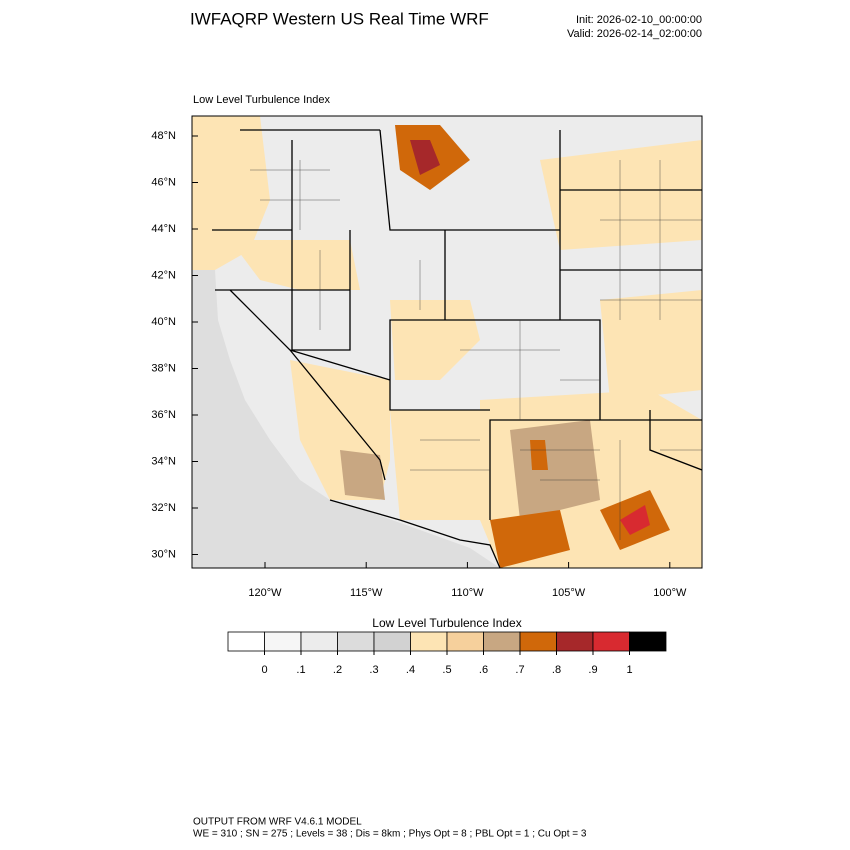  Describe the element at coordinates (373, 670) in the screenshot. I see `colorbar-tick-label: .3` at that location.